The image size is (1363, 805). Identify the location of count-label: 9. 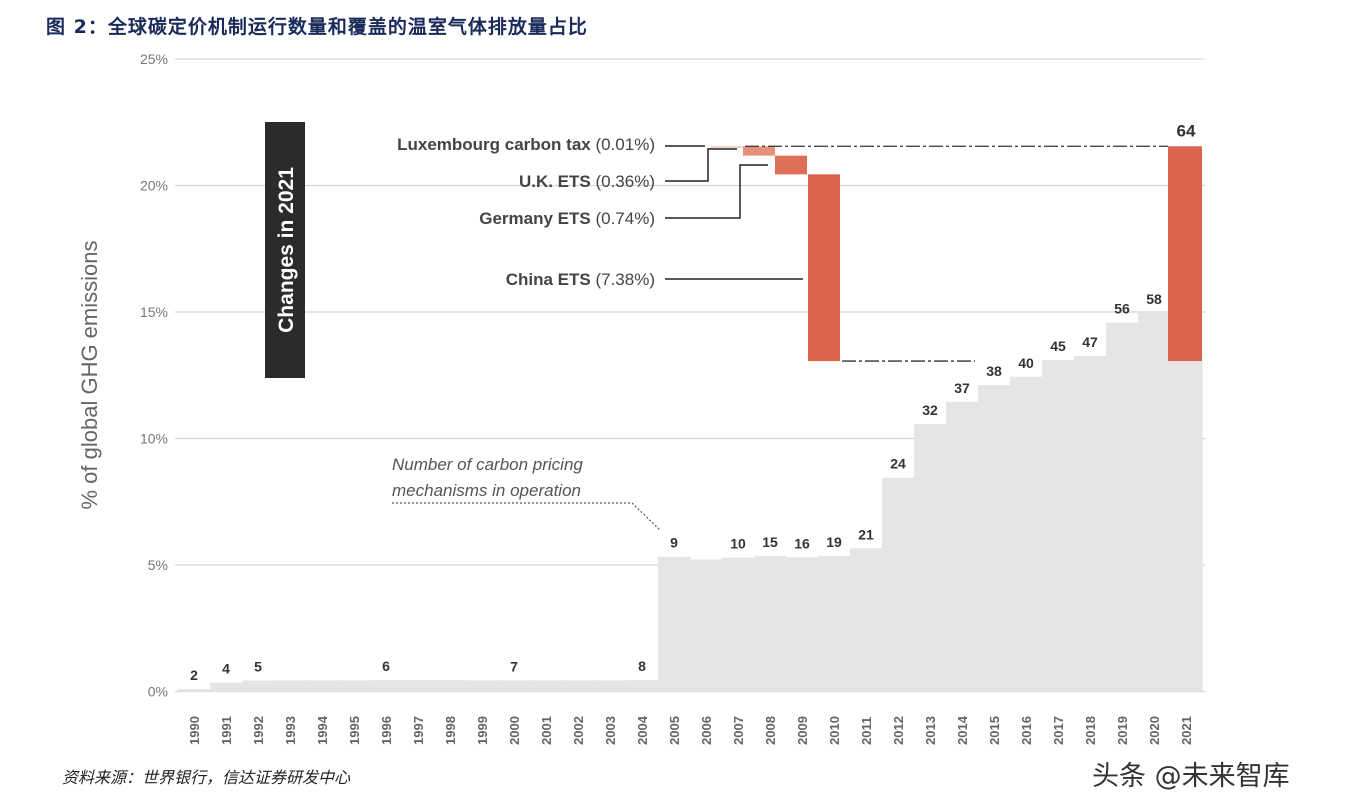
(674, 543).